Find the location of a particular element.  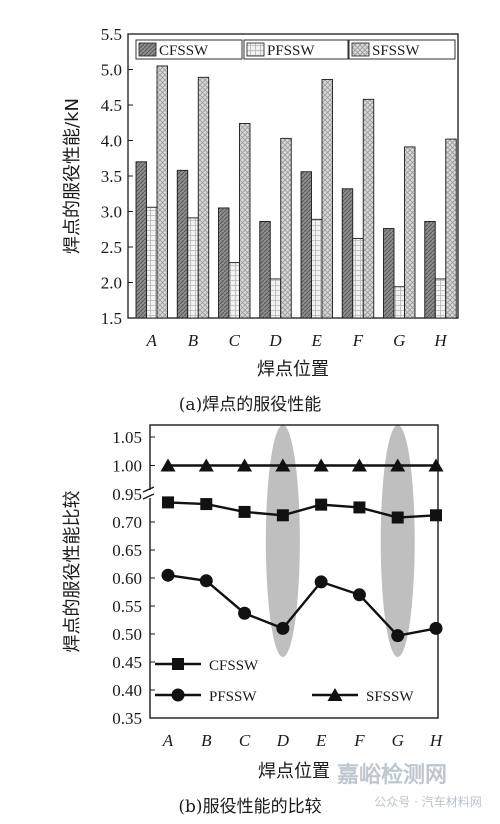

y-tick-label: 0.45 is located at coordinates (127, 662).